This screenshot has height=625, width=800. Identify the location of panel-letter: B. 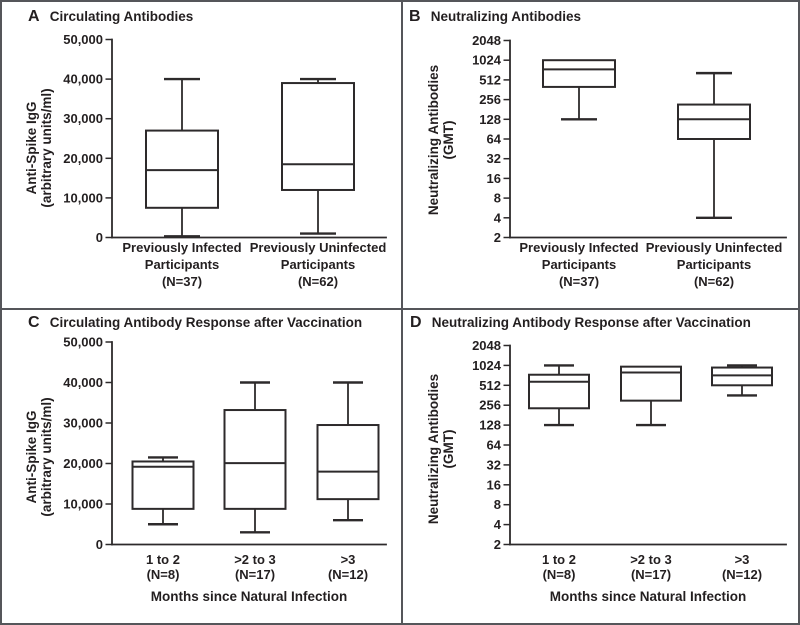
(415, 16).